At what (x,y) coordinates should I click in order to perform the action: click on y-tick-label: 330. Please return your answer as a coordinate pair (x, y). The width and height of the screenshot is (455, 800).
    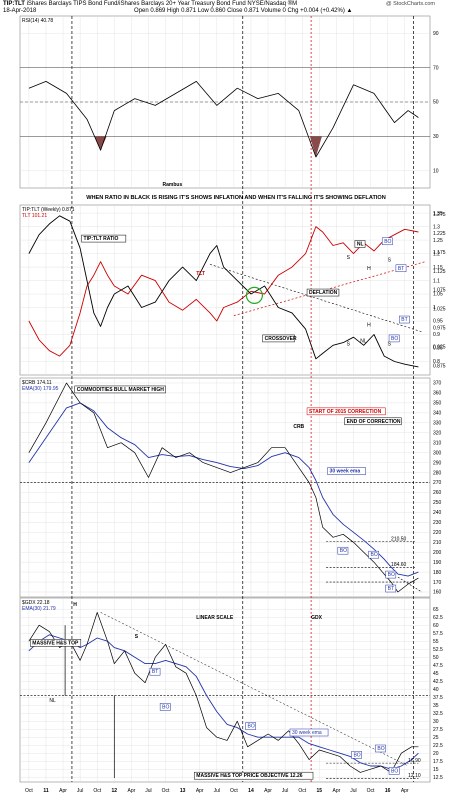
    Looking at the image, I should click on (437, 423).